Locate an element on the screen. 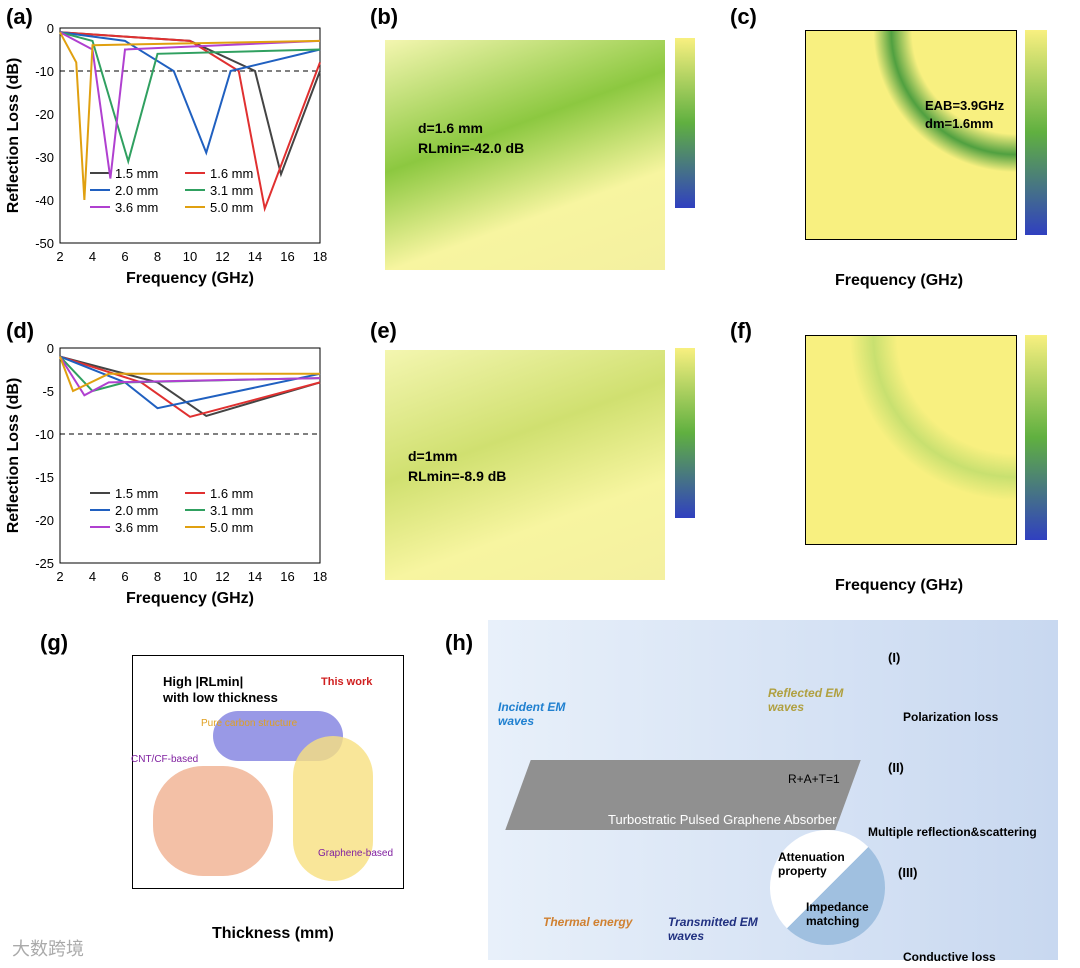 This screenshot has width=1080, height=968. h-ii: (II) is located at coordinates (896, 767).